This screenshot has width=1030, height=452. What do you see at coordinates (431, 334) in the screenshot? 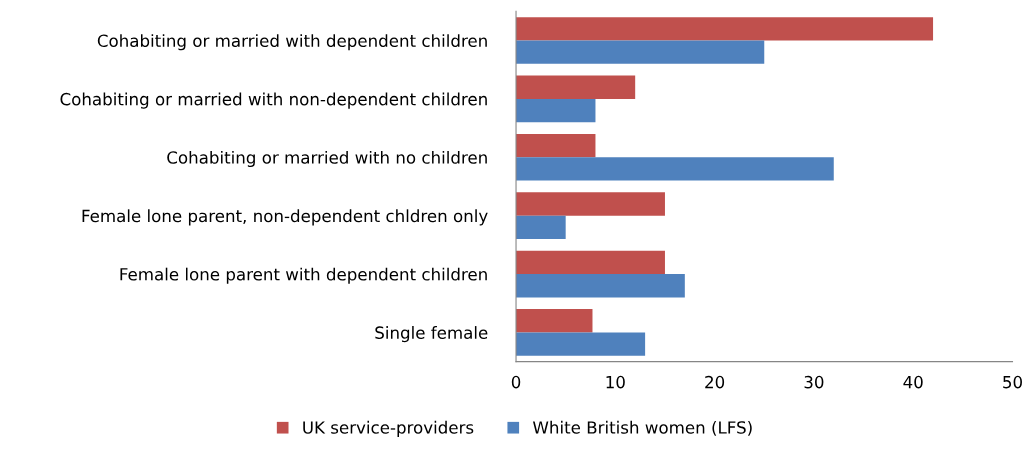
I see `y-tick-label: Single female` at bounding box center [431, 334].